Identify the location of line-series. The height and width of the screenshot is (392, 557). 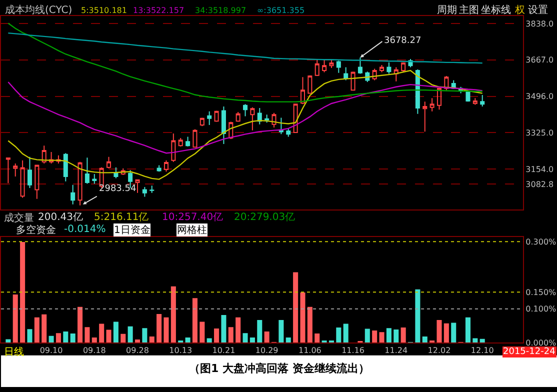
(245, 48).